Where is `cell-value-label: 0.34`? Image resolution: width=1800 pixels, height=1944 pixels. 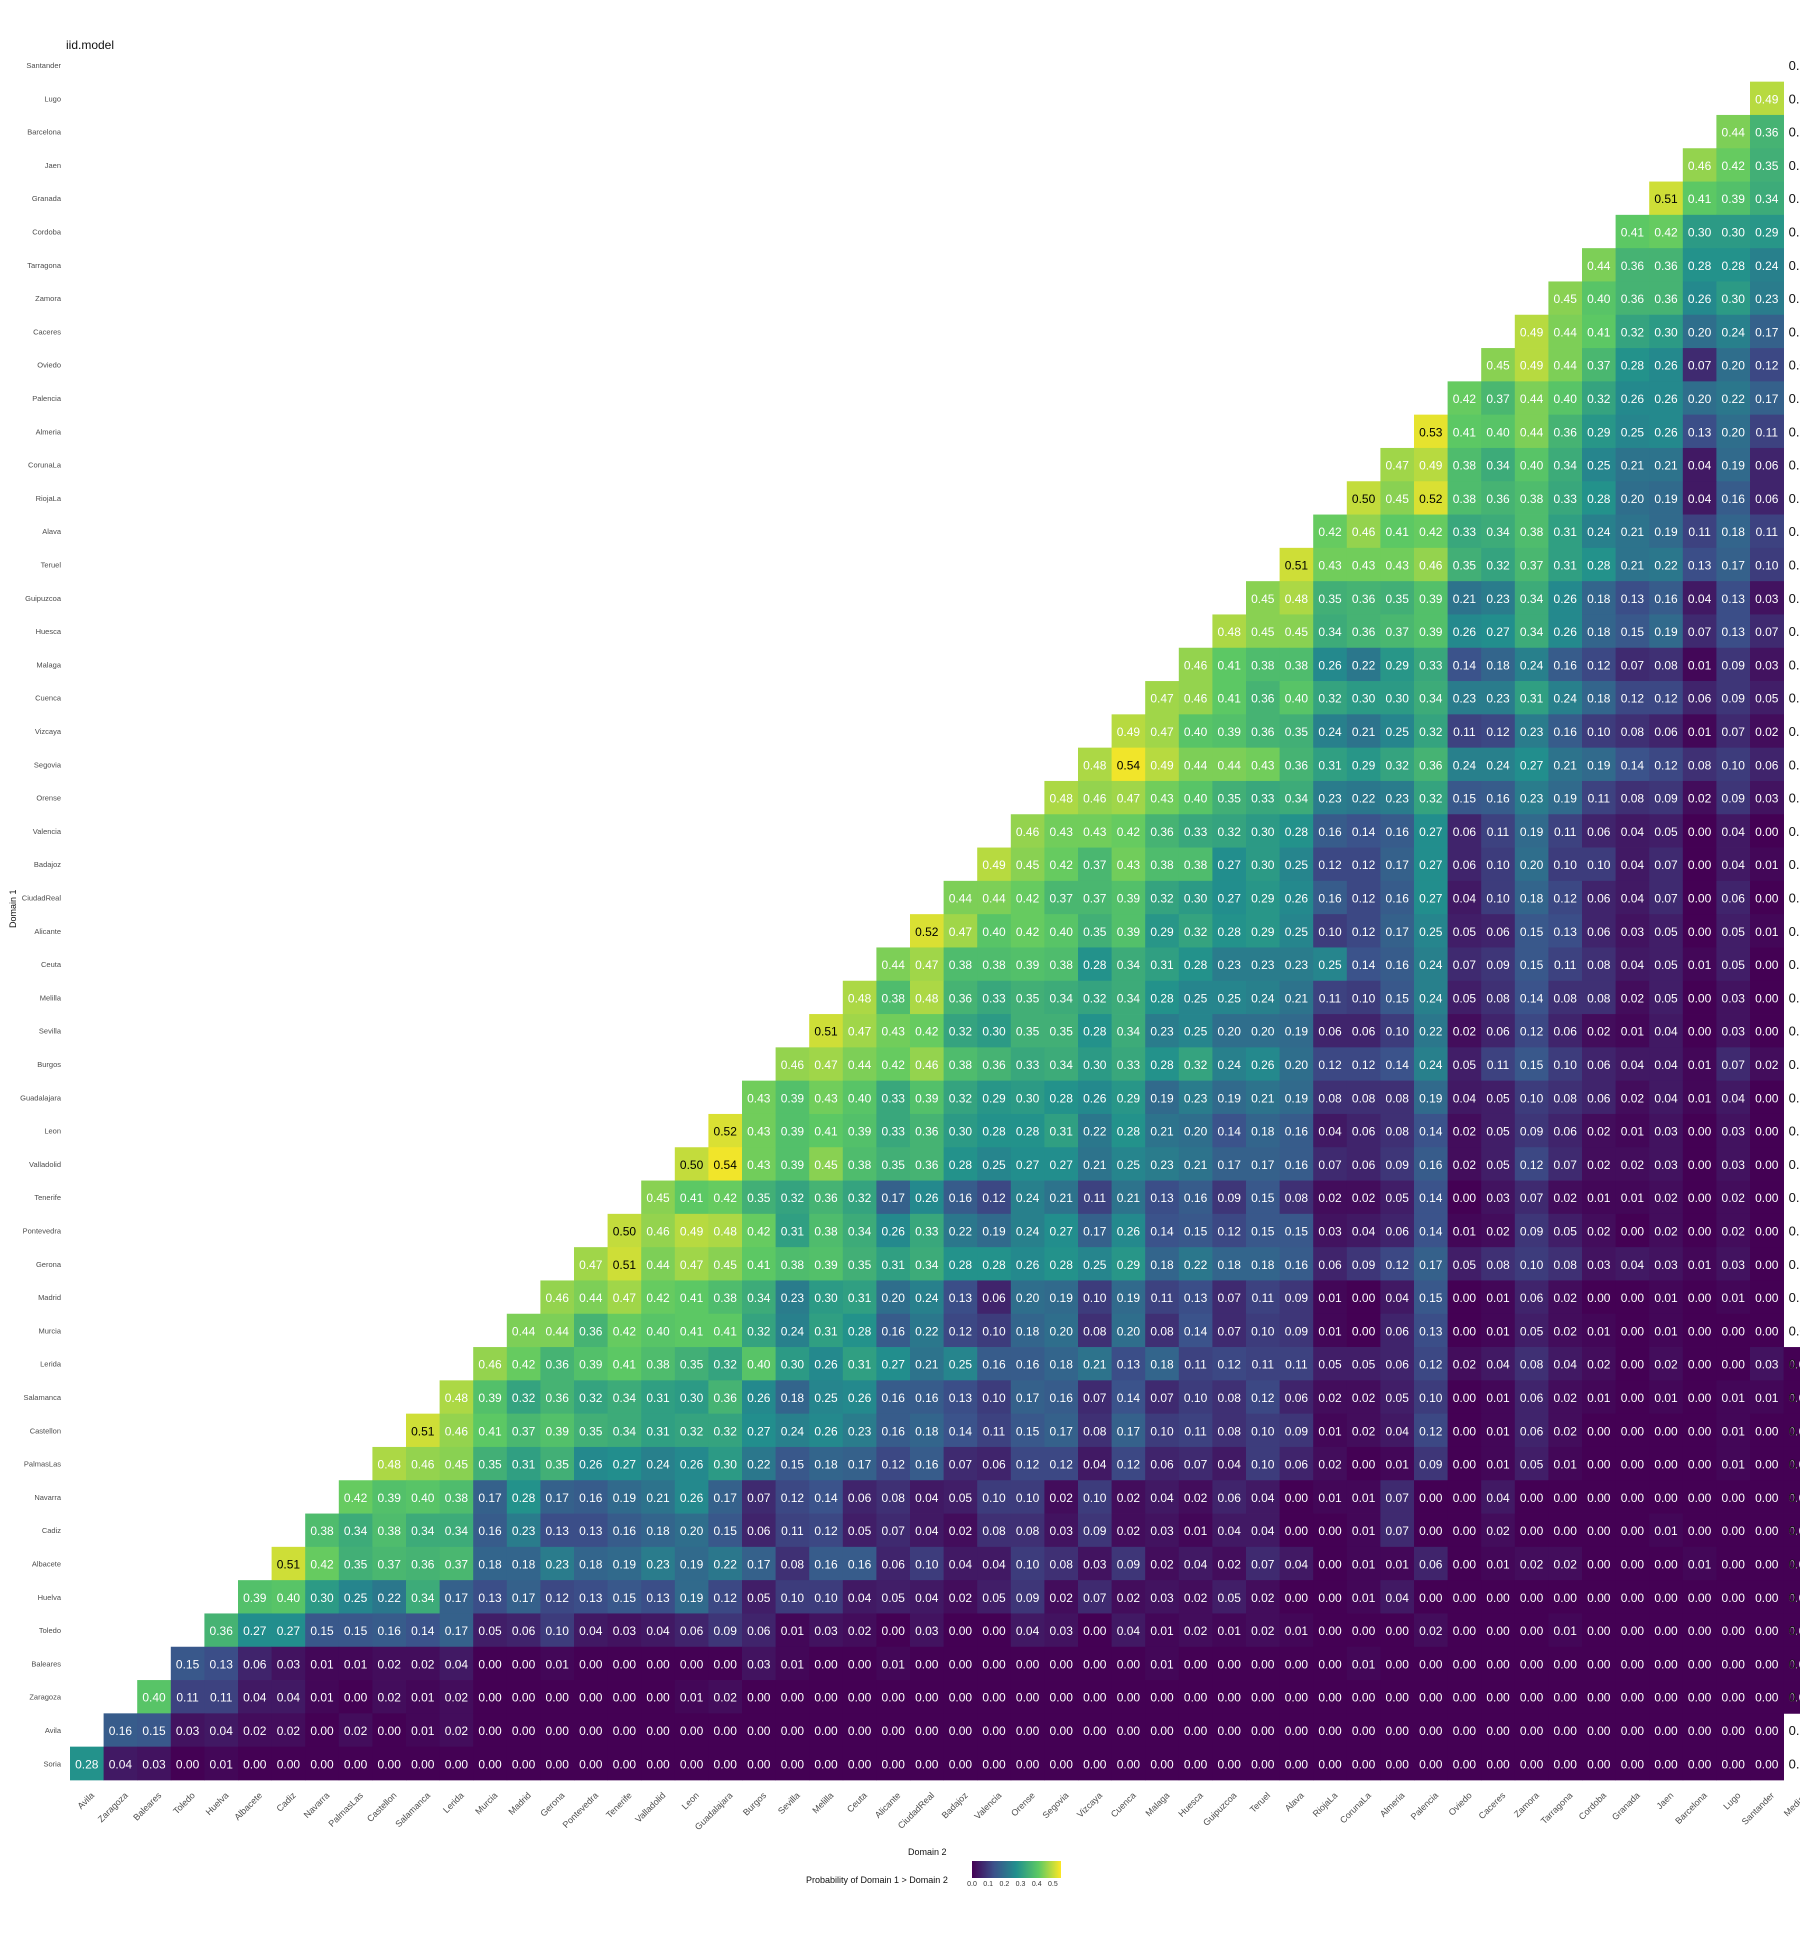 cell-value-label: 0.34 is located at coordinates (860, 1232).